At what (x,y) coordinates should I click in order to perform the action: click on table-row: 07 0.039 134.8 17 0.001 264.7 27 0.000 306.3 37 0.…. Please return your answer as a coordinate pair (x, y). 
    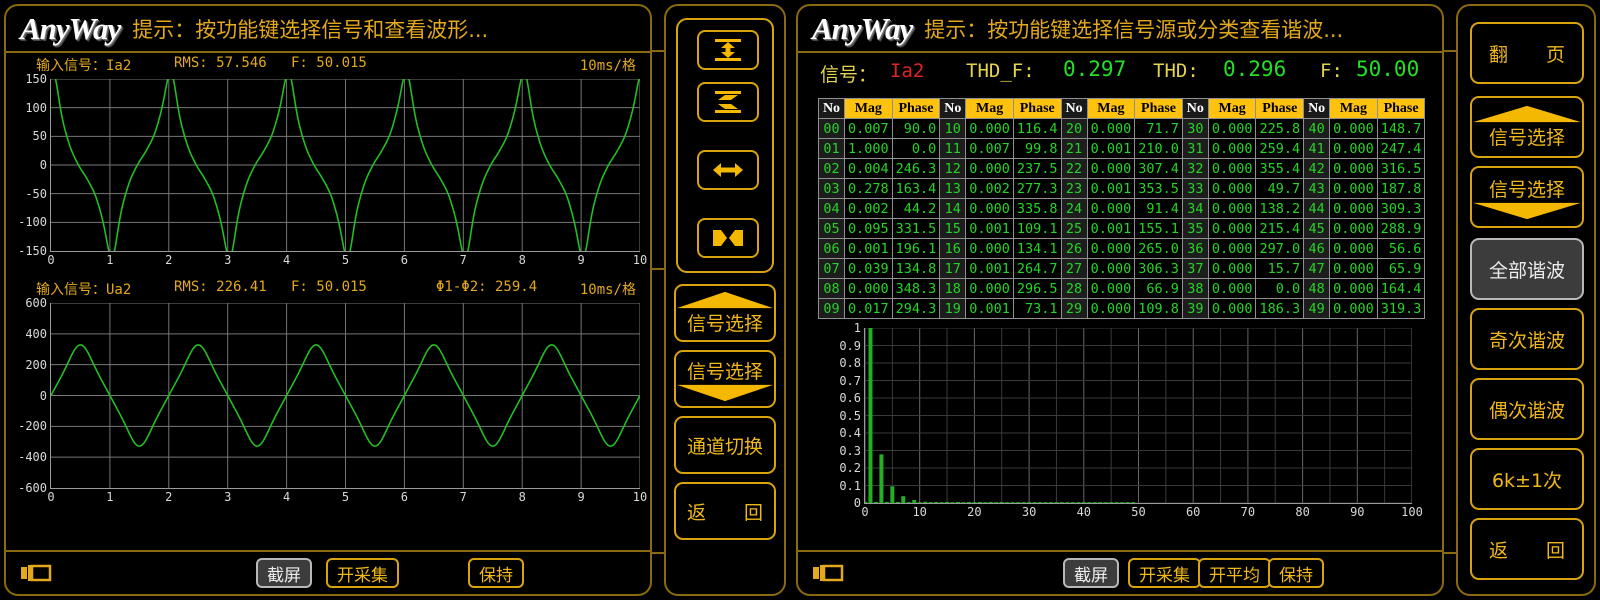
    Looking at the image, I should click on (1122, 268).